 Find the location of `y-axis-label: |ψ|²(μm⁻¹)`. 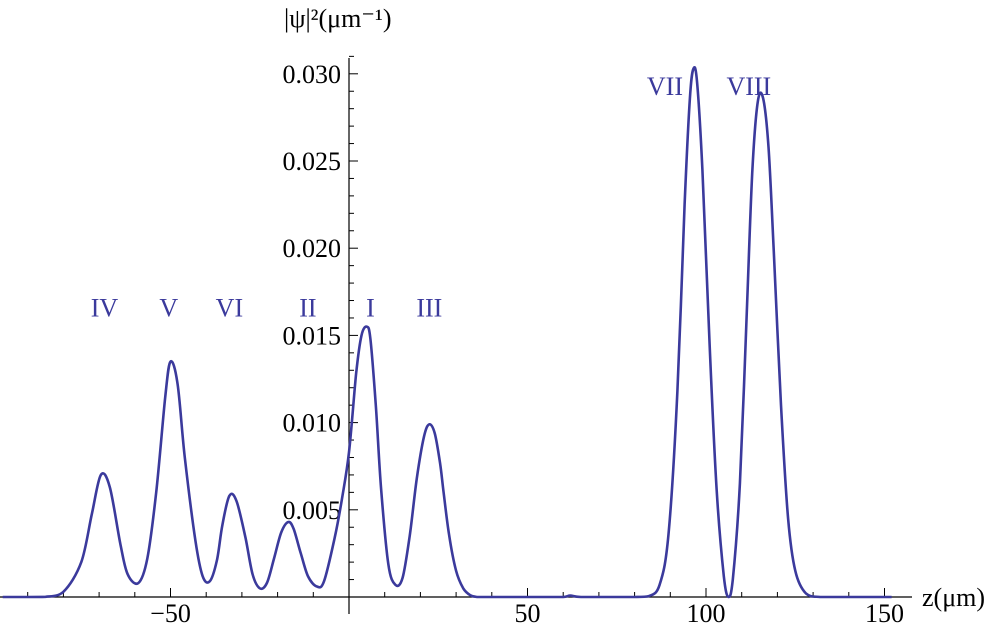

y-axis-label: |ψ|²(μm⁻¹) is located at coordinates (337, 18).